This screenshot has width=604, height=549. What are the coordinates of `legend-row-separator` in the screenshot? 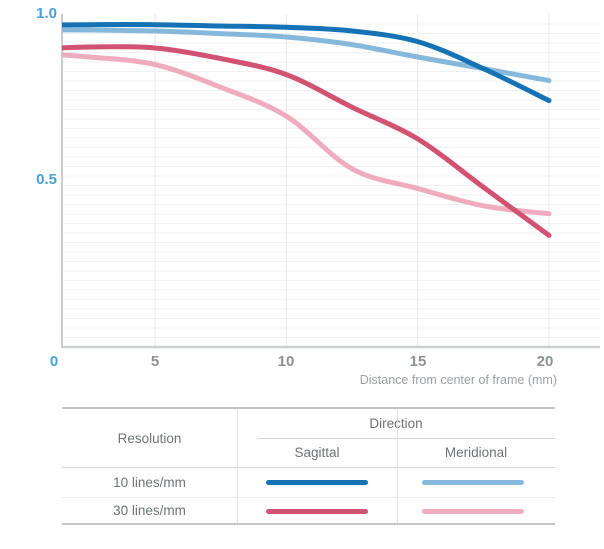 It's located at (308, 497).